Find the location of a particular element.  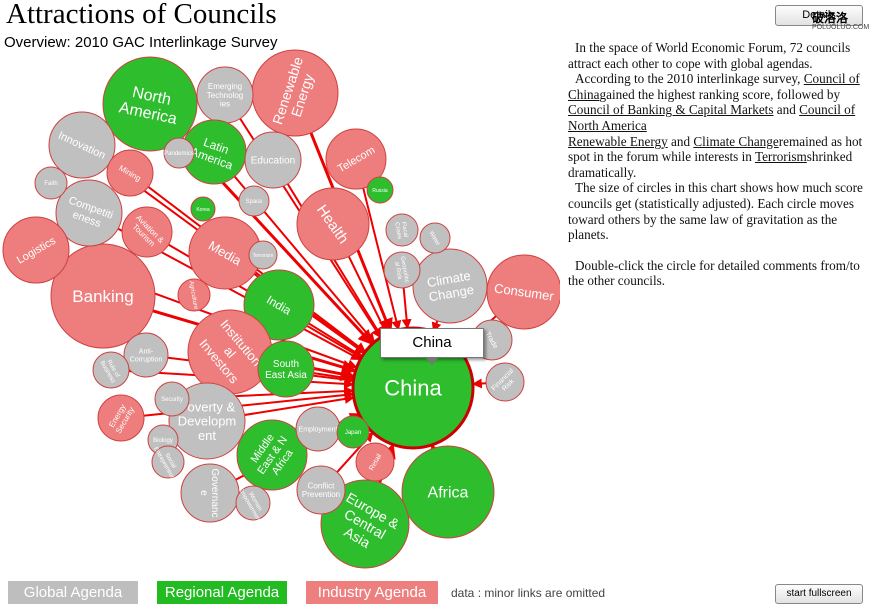

council-node: Geopolitical Risk is located at coordinates (402, 270).